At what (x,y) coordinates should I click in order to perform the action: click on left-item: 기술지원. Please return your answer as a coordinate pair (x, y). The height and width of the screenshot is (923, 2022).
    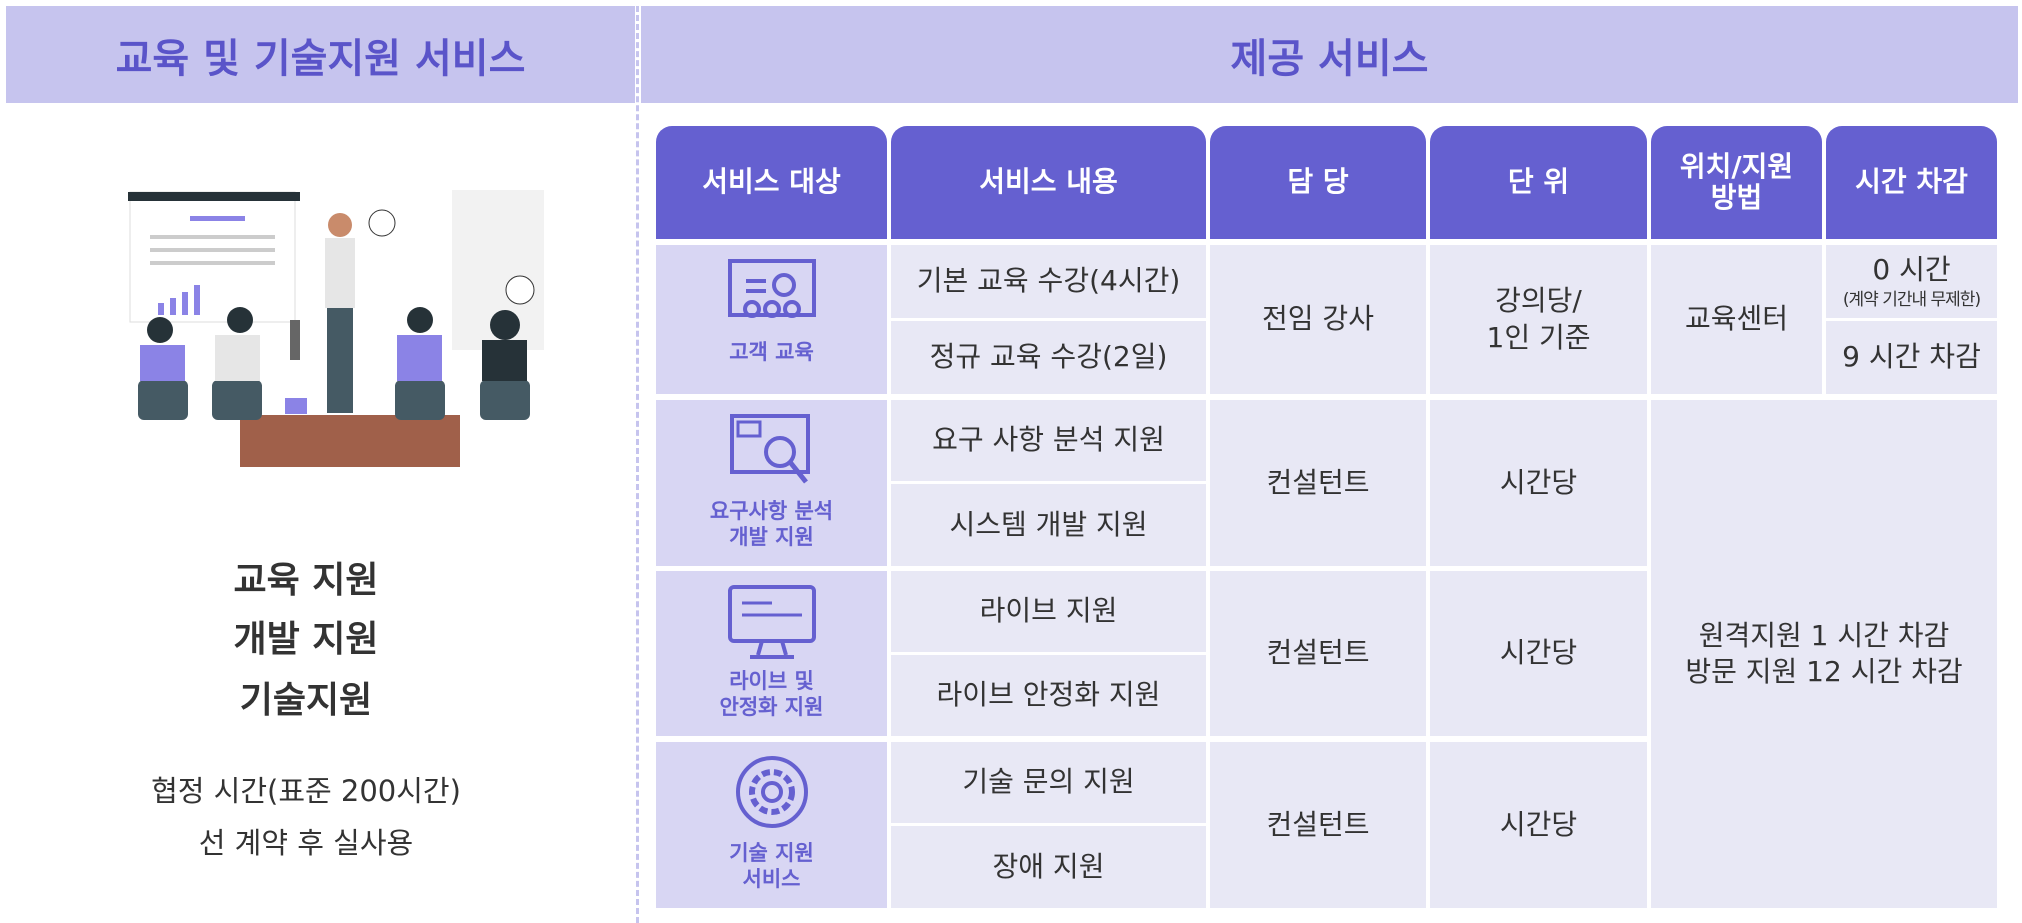
    Looking at the image, I should click on (306, 700).